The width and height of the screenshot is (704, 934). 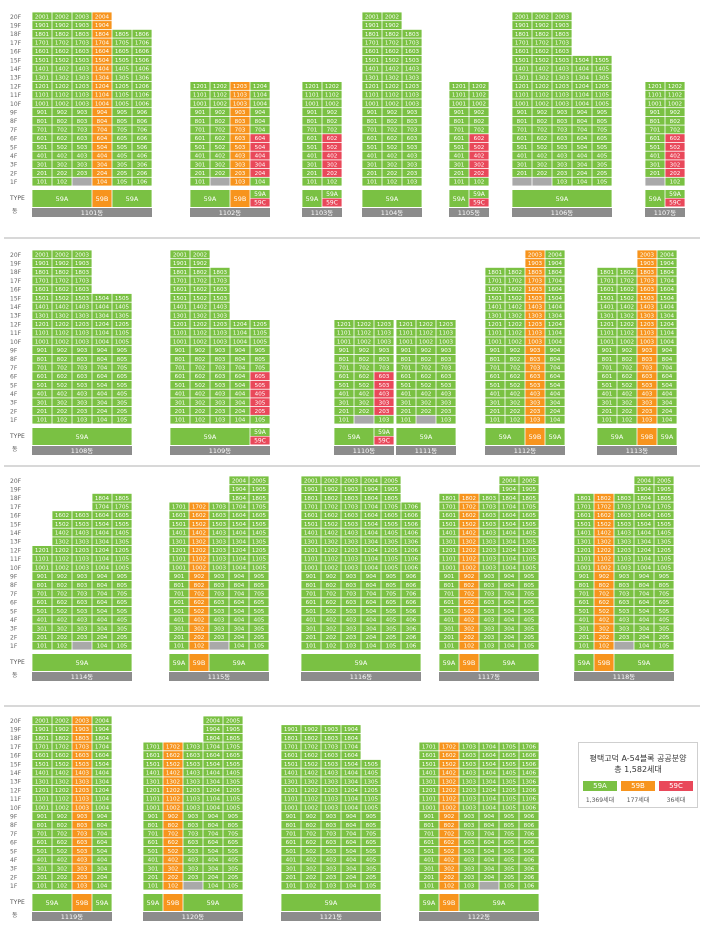 What do you see at coordinates (489, 516) in the screenshot?
I see `unit-number: 1603` at bounding box center [489, 516].